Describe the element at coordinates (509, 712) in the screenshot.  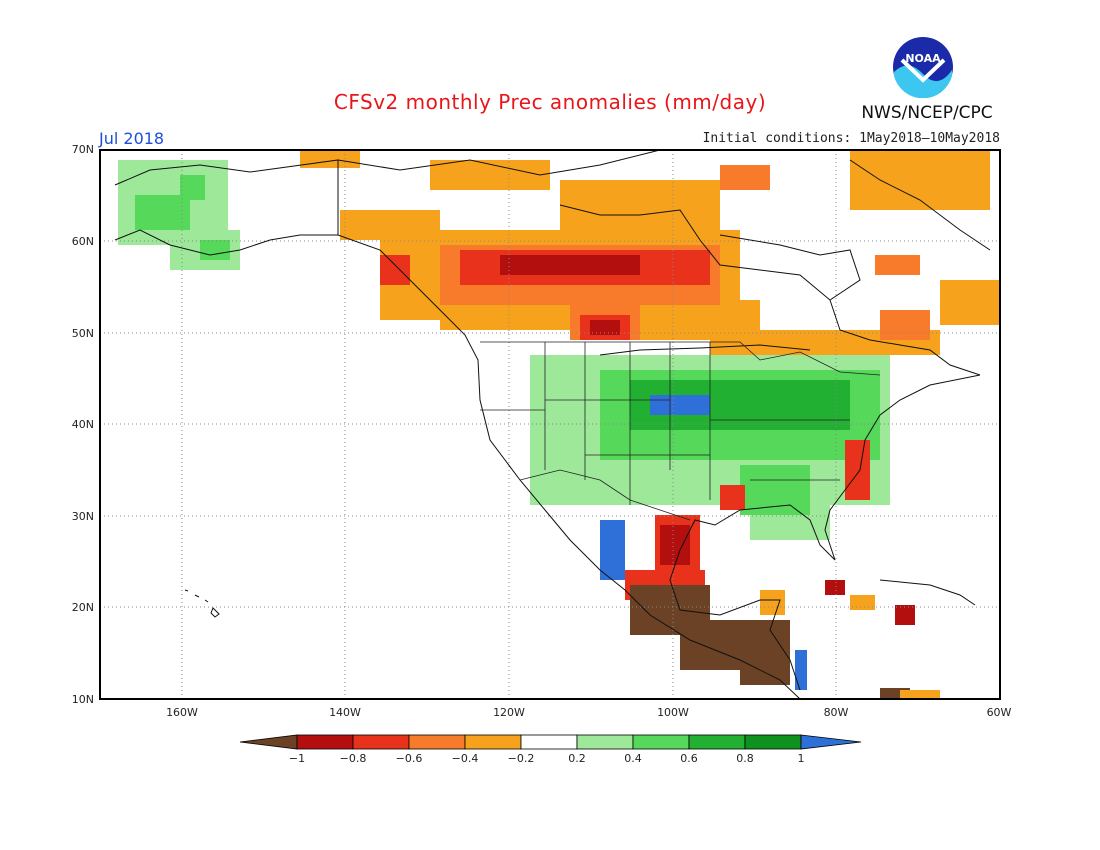
I see `lon-label: 120W` at that location.